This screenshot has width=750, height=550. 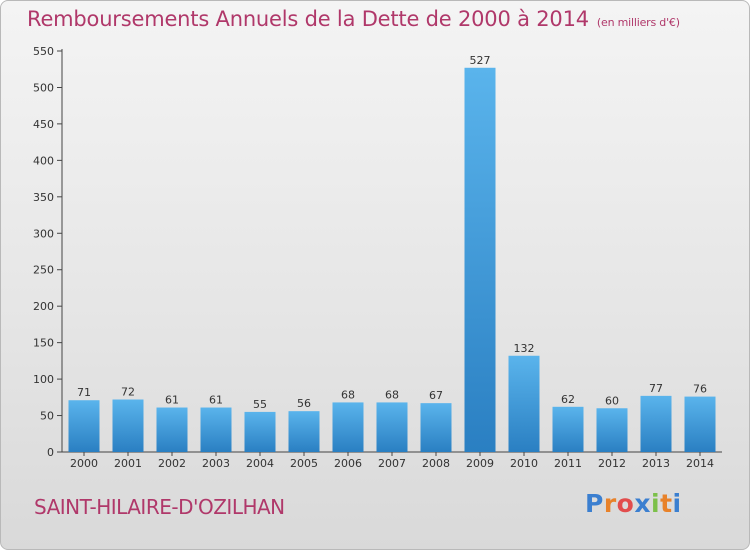 What do you see at coordinates (43, 197) in the screenshot?
I see `y-tick-label: 350` at bounding box center [43, 197].